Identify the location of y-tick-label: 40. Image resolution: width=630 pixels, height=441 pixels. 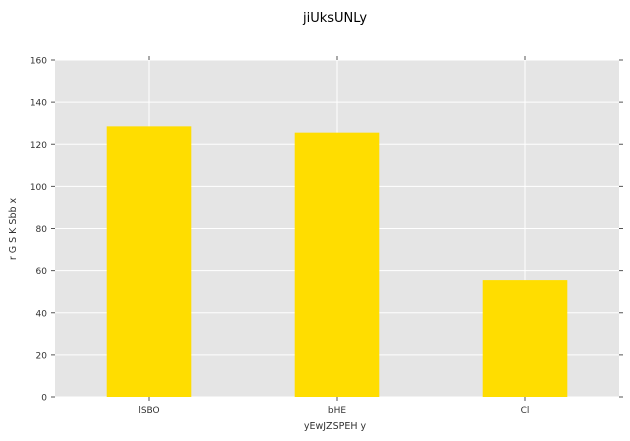
(42, 314).